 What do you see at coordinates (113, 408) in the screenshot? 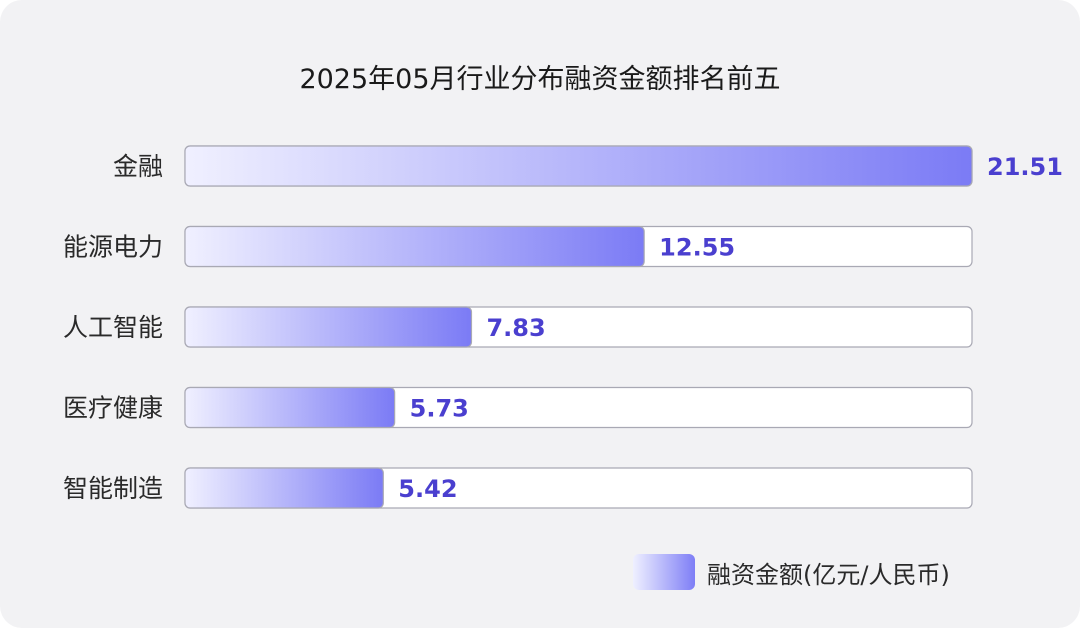
I see `category-label: 医疗健康` at bounding box center [113, 408].